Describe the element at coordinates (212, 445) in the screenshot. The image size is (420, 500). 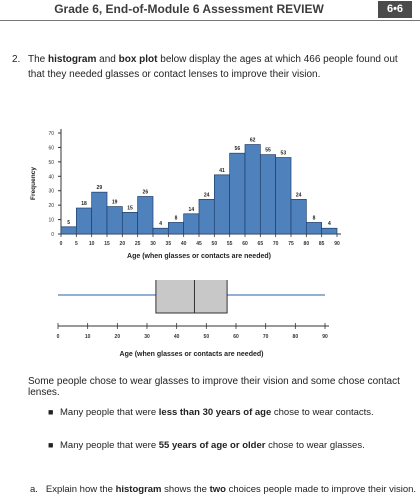
I see `bullet-emphasis: 55 years of age or older` at that location.